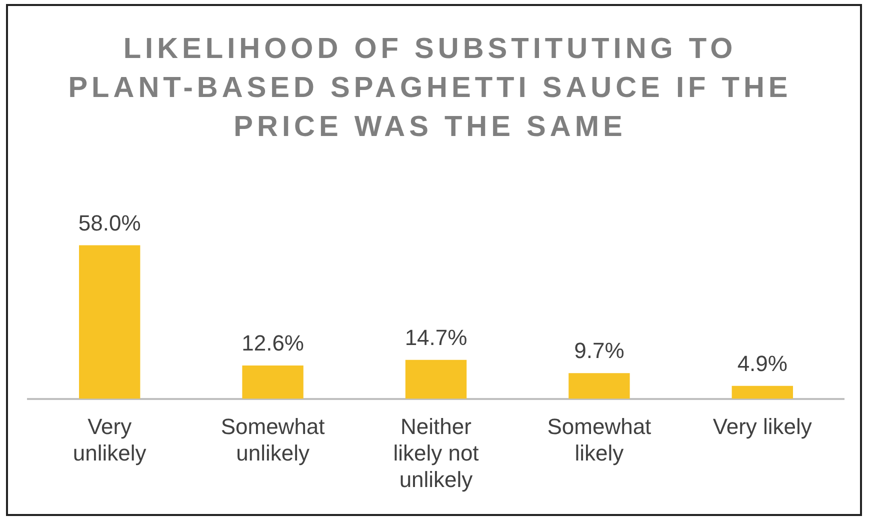 Image resolution: width=872 pixels, height=524 pixels. I want to click on x-tick-label: Very likely, so click(762, 427).